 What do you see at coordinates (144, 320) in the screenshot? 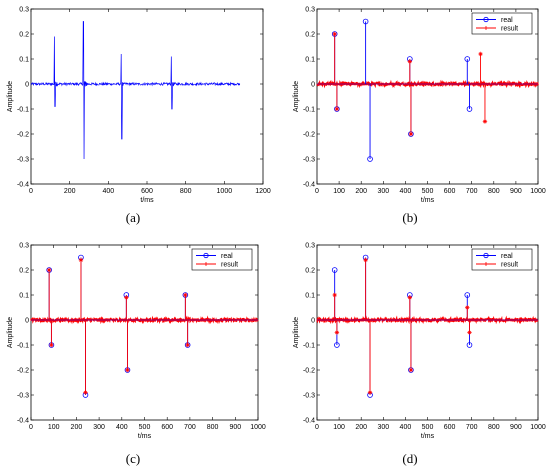
I see `result-baseline` at bounding box center [144, 320].